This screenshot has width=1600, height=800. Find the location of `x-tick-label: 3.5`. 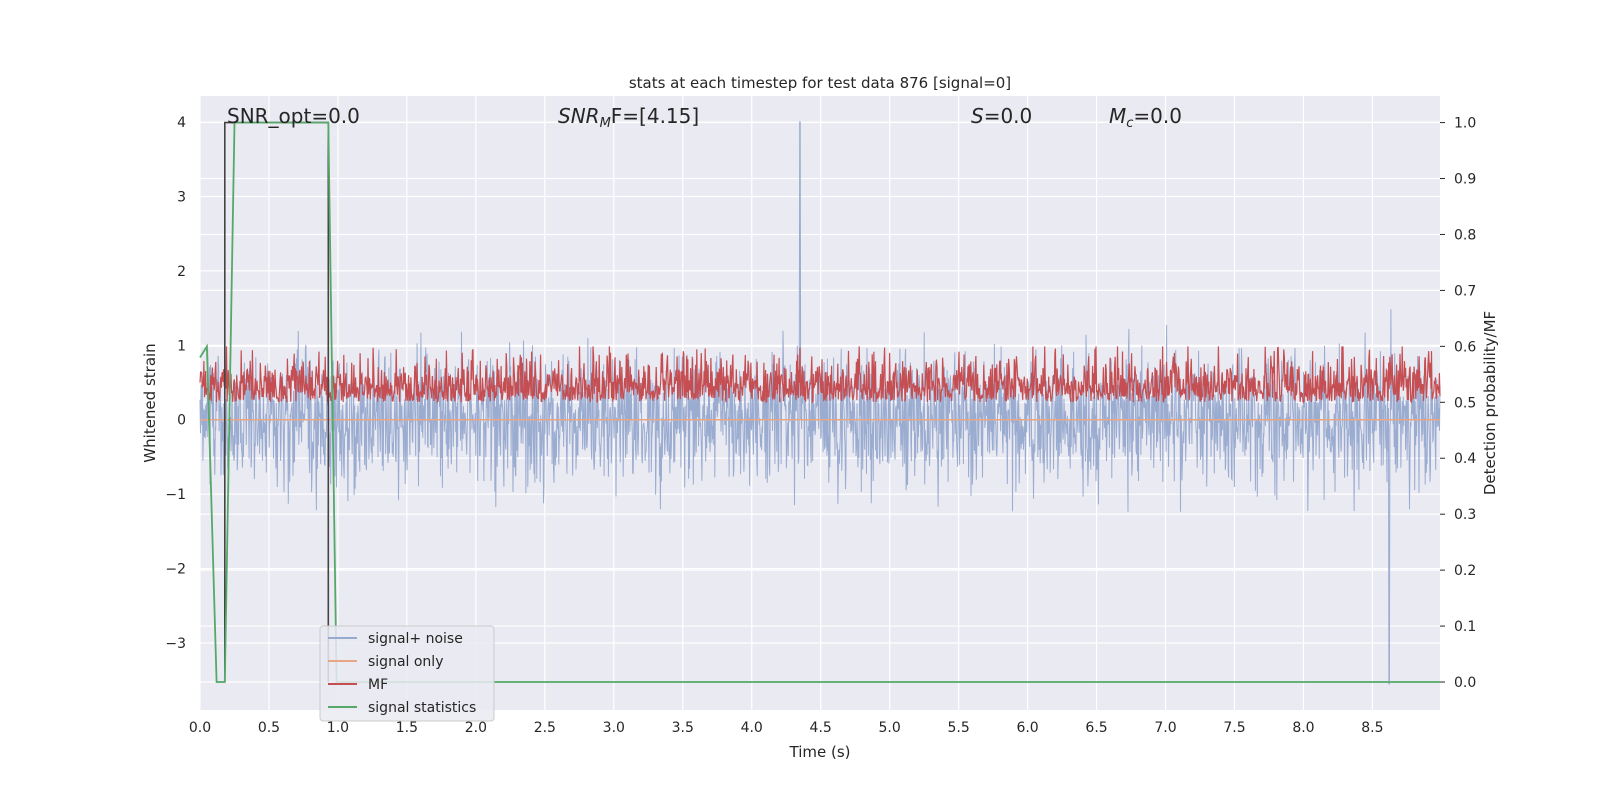

x-tick-label: 3.5 is located at coordinates (683, 728).